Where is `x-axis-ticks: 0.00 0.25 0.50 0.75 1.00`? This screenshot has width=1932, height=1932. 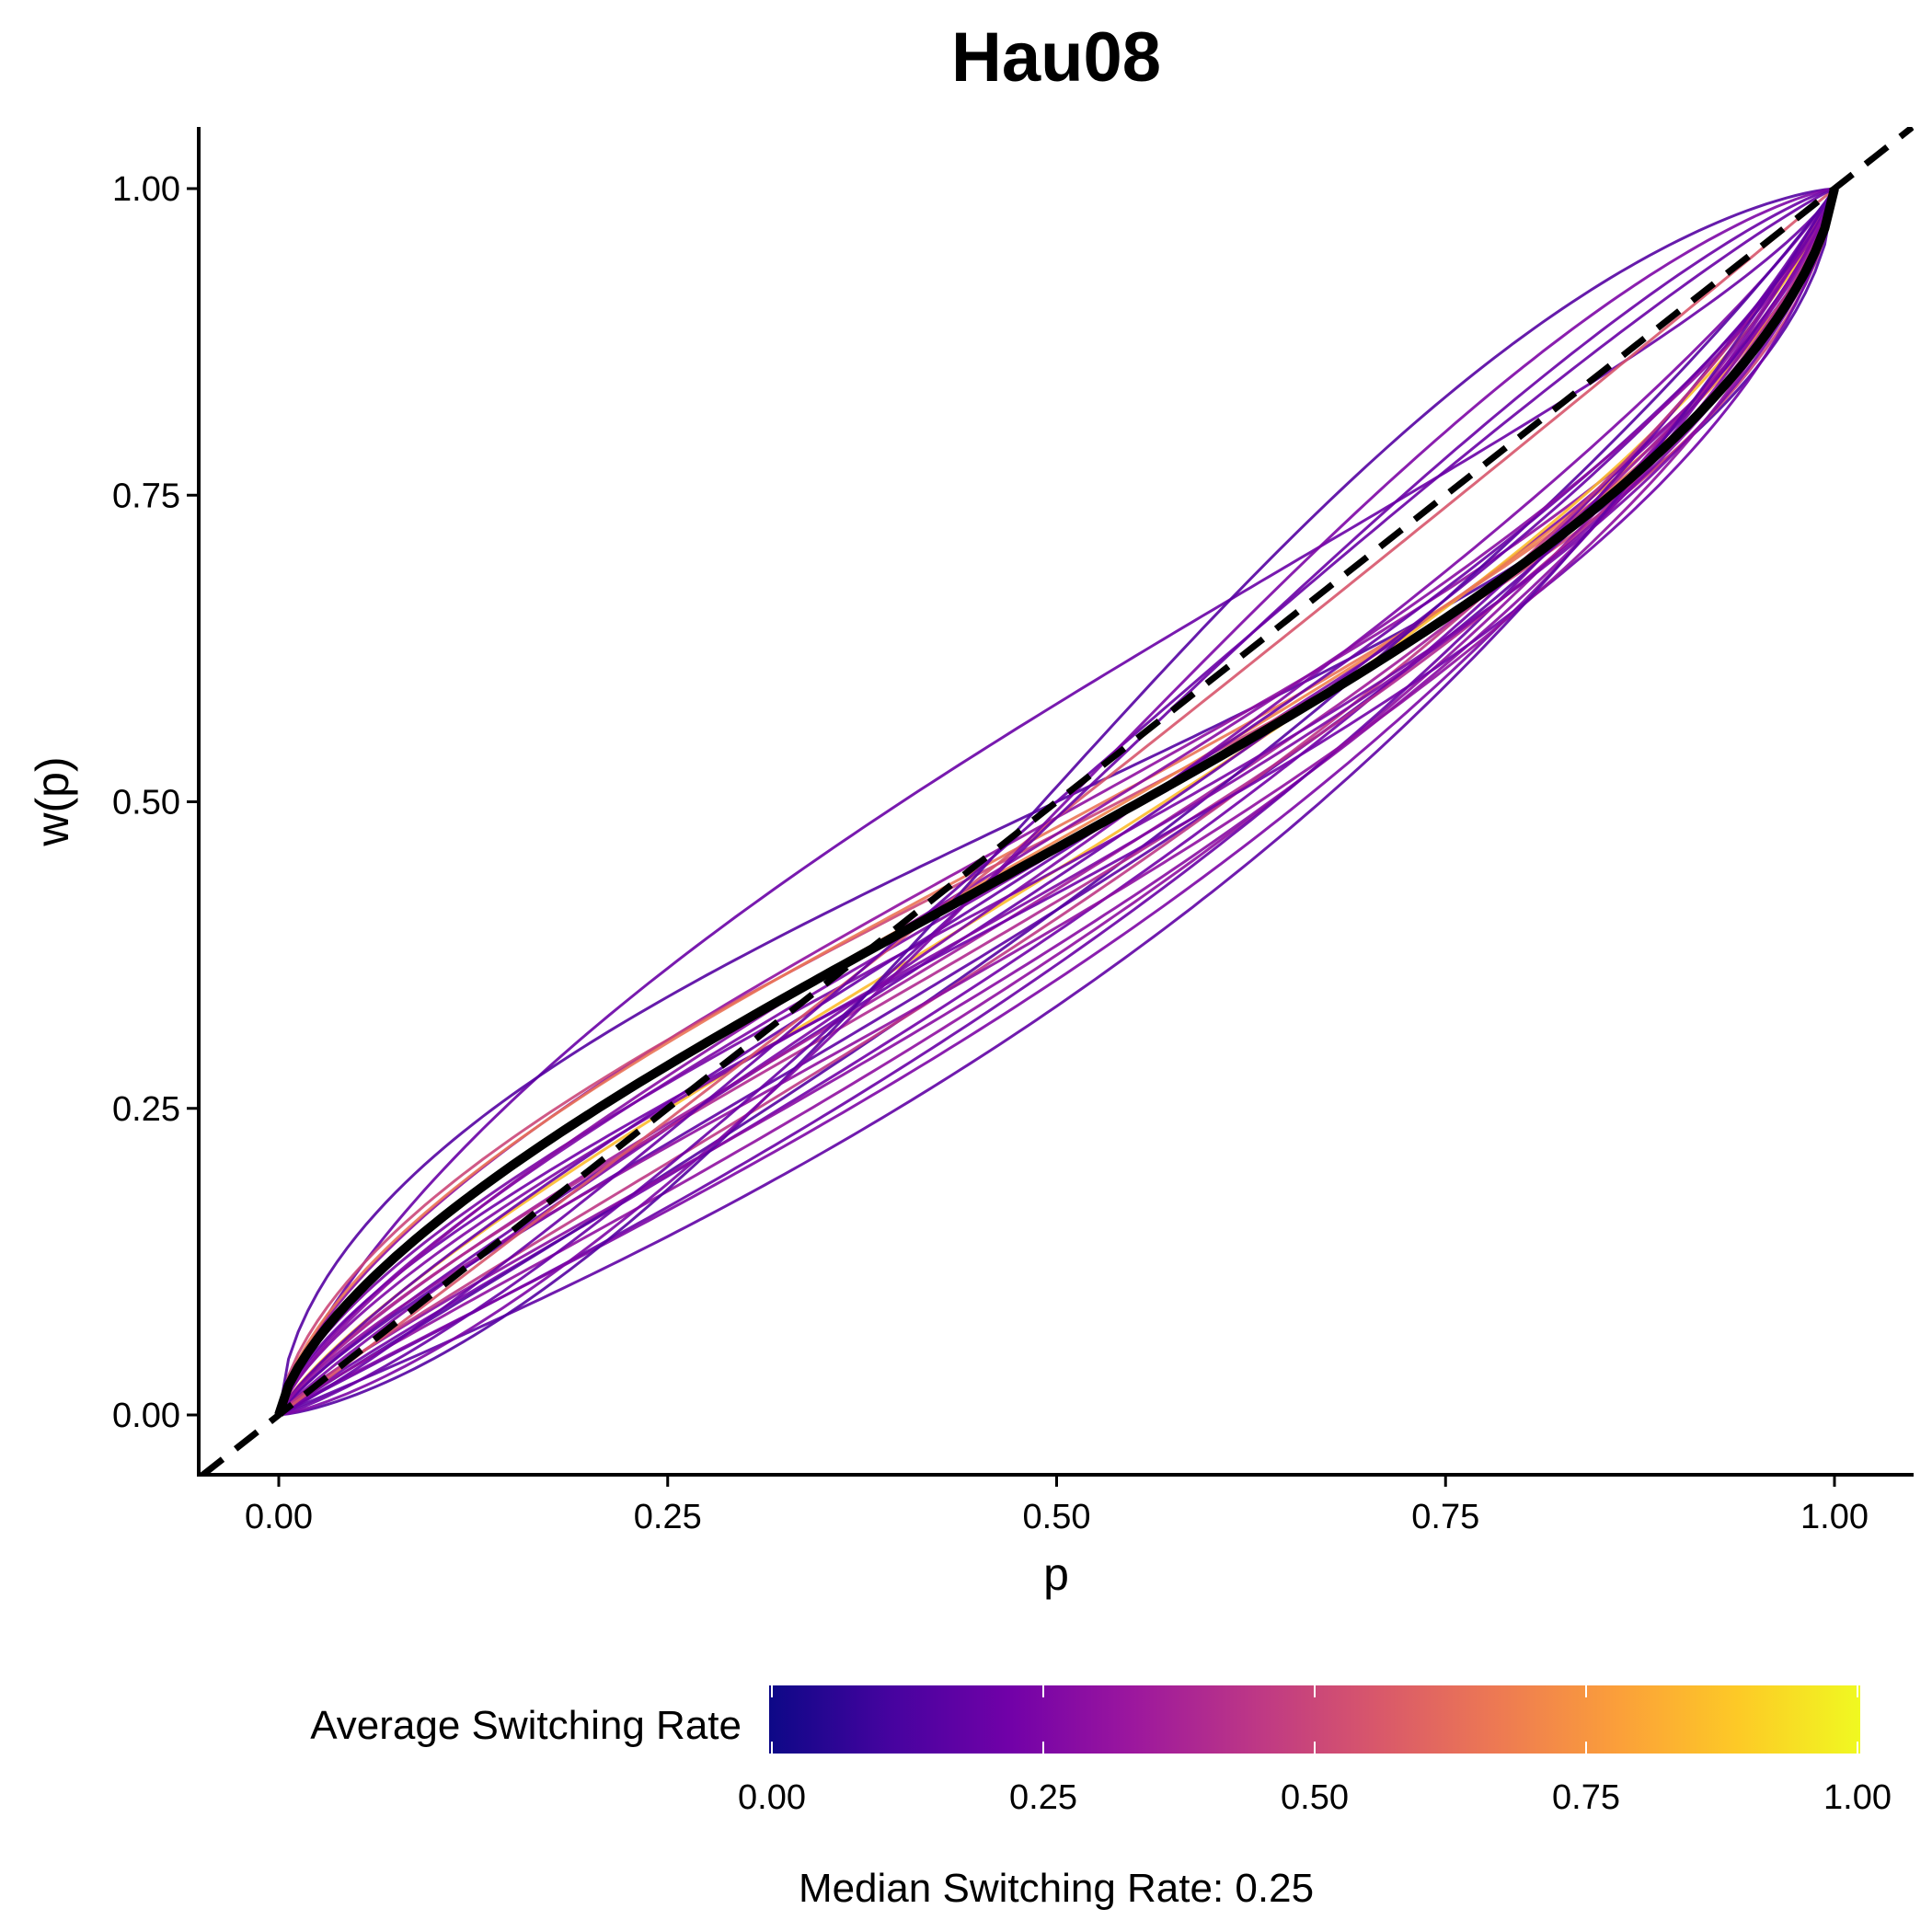
x-axis-ticks: 0.00 0.25 0.50 0.75 1.00 is located at coordinates (1057, 1505).